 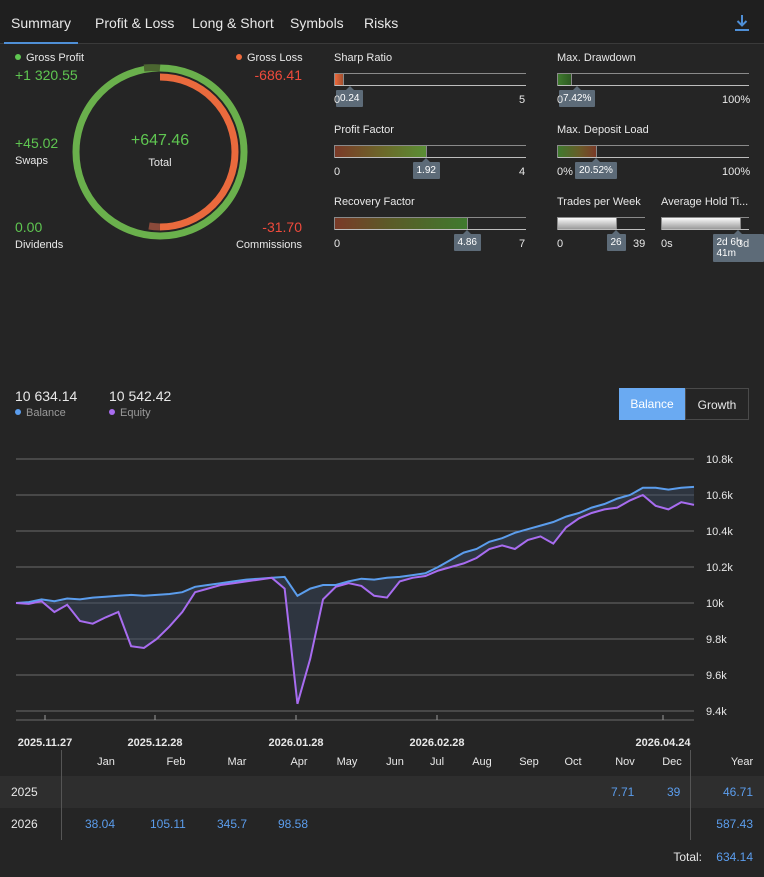 What do you see at coordinates (653, 151) in the screenshot?
I see `max-deposit-load-meter` at bounding box center [653, 151].